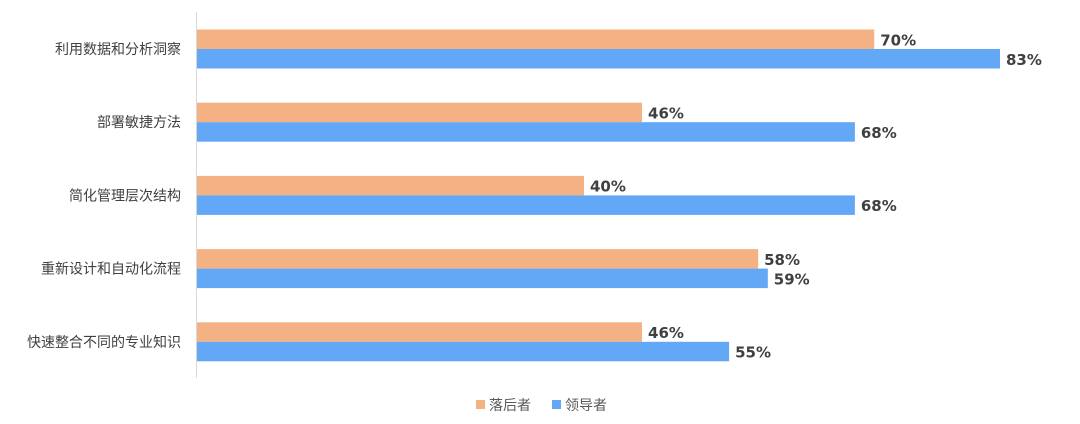 This screenshot has width=1080, height=424. What do you see at coordinates (139, 123) in the screenshot?
I see `category-label: 部署敏捷方法` at bounding box center [139, 123].